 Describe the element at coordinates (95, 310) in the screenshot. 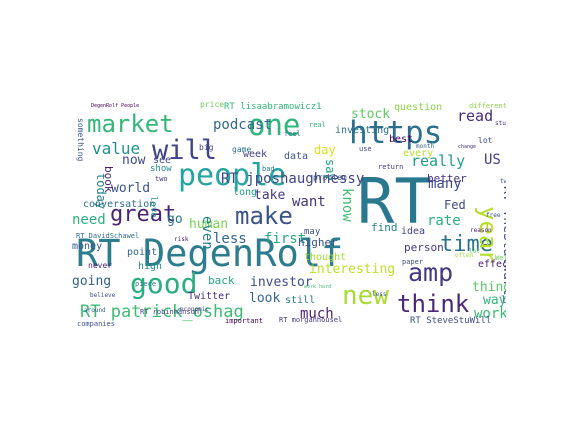

I see `cloud-word: around` at that location.